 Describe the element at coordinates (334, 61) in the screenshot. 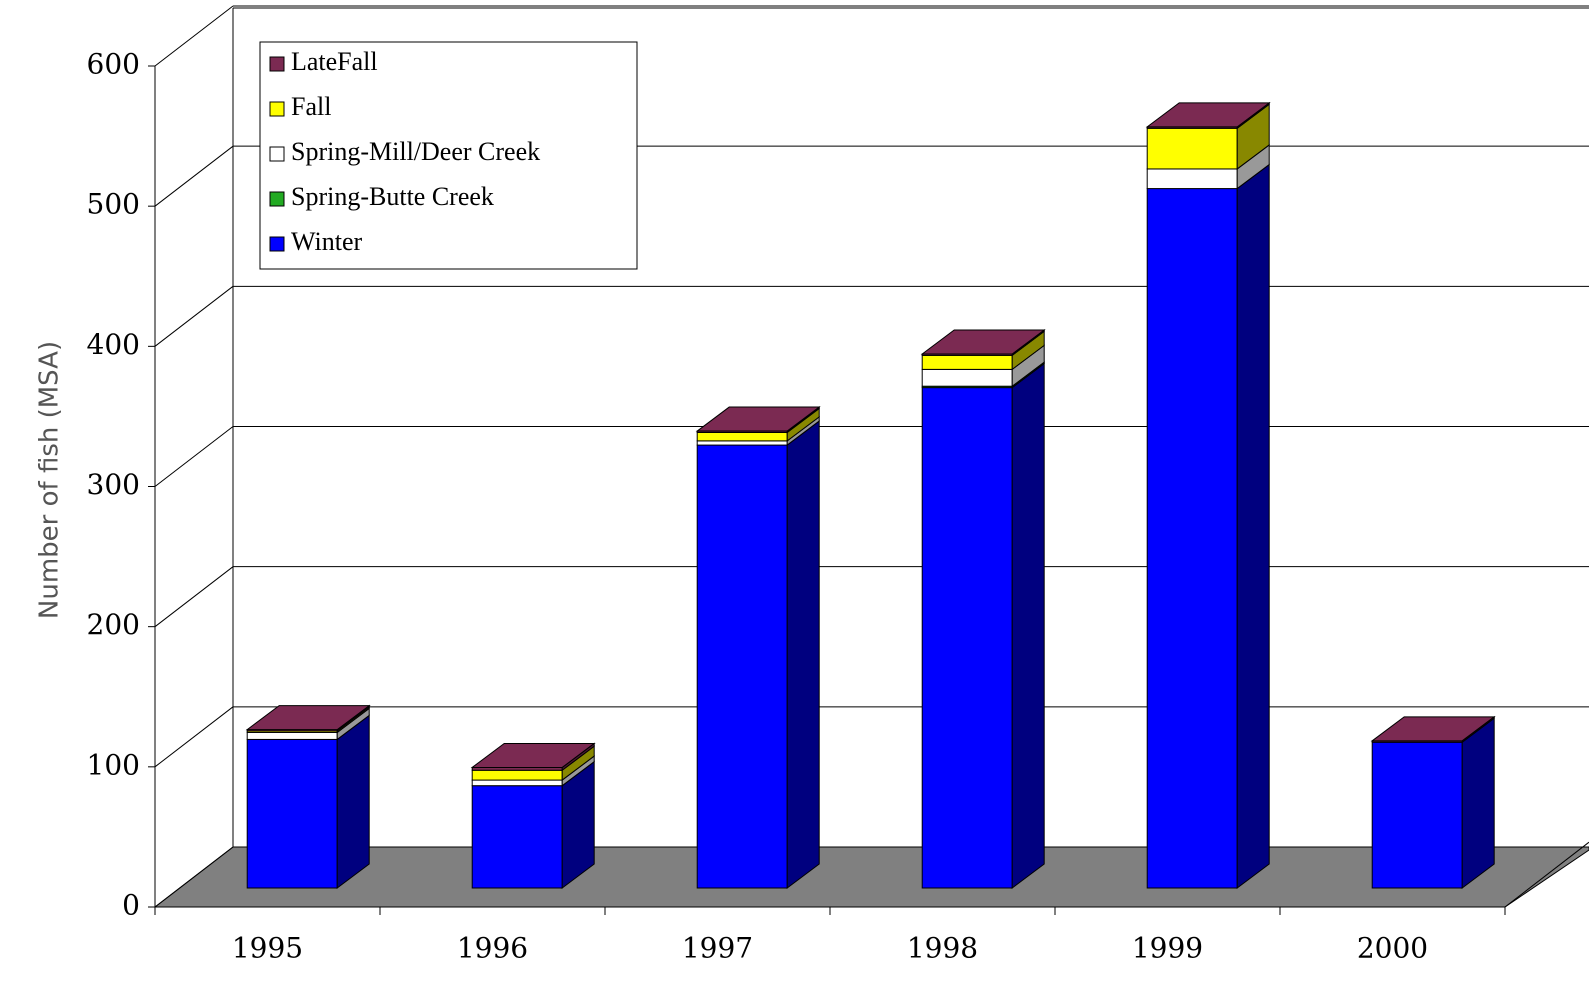

I see `legend-label: LateFall` at that location.